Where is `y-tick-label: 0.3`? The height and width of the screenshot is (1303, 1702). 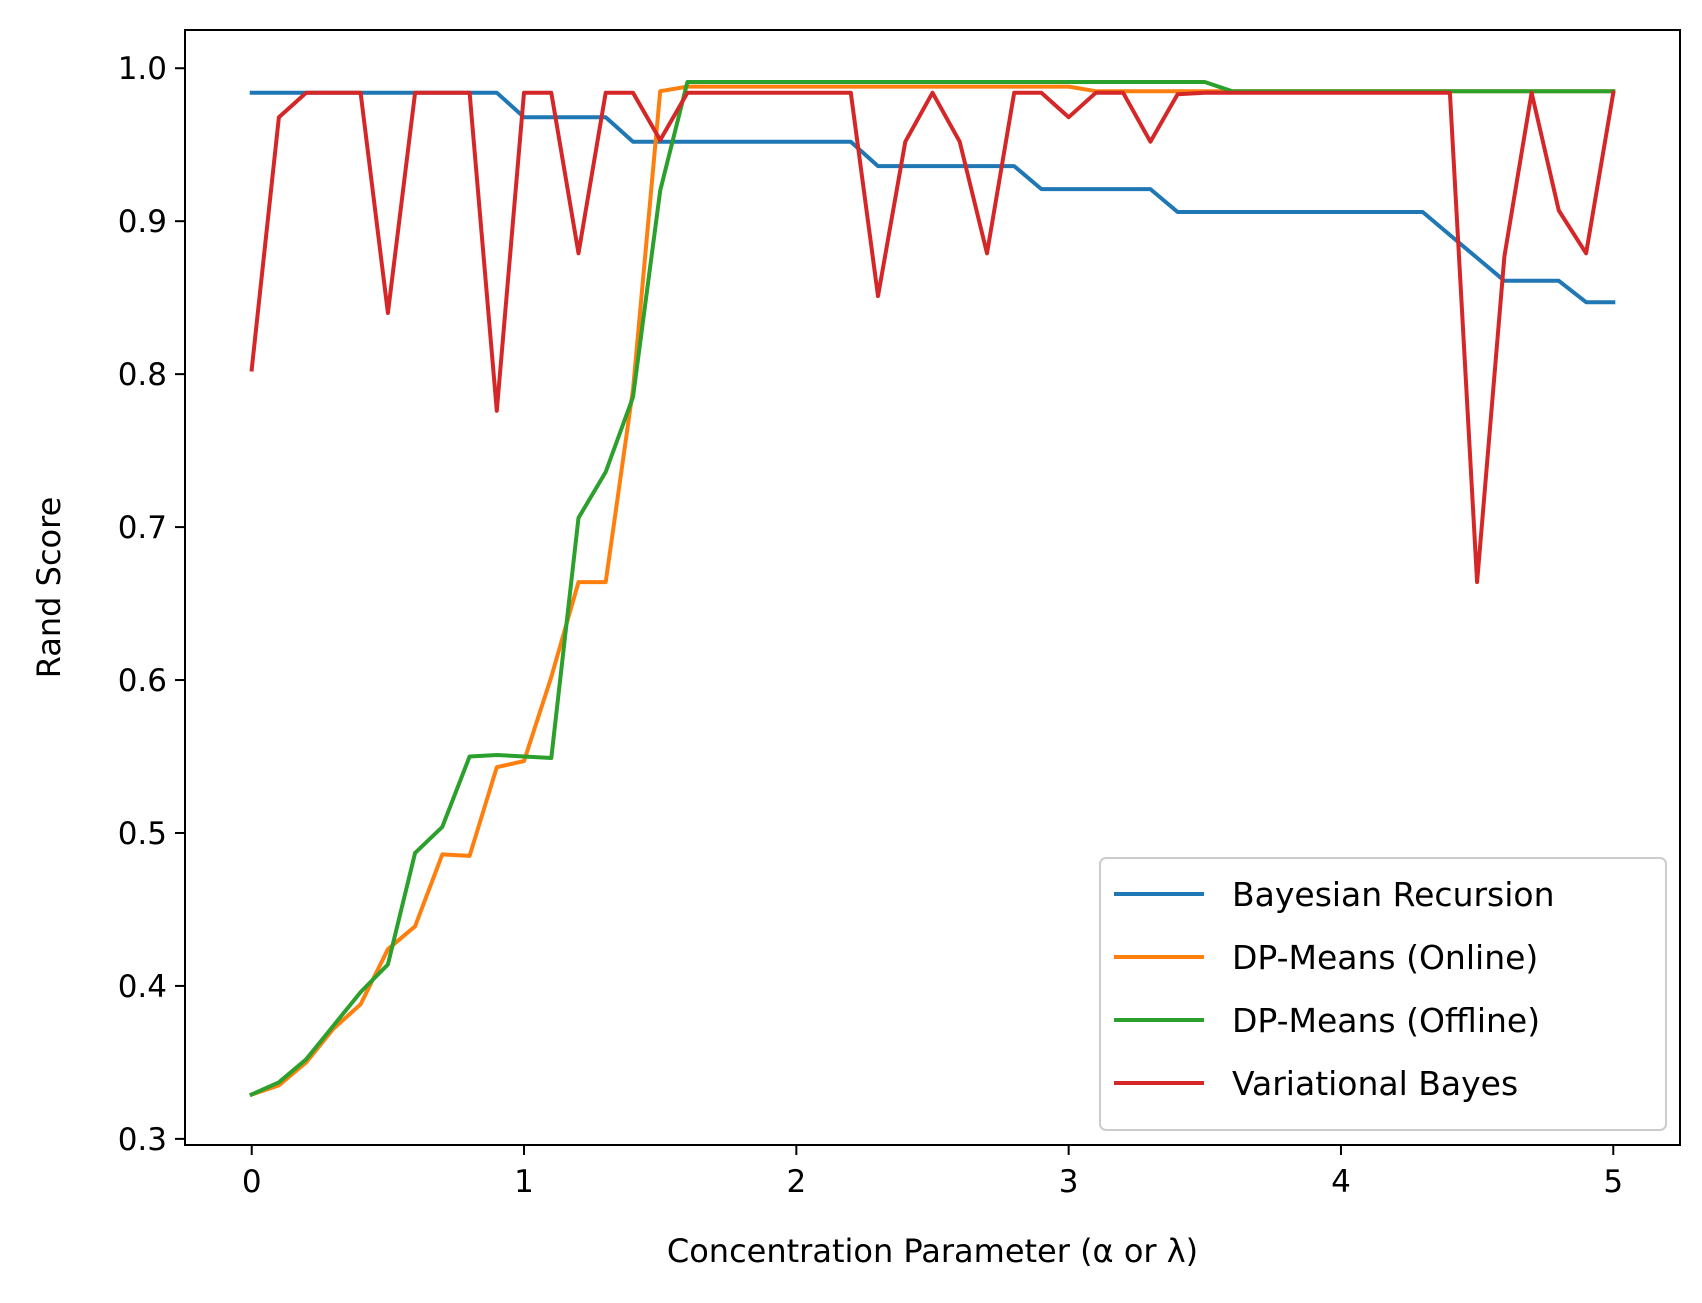
y-tick-label: 0.3 is located at coordinates (142, 1140).